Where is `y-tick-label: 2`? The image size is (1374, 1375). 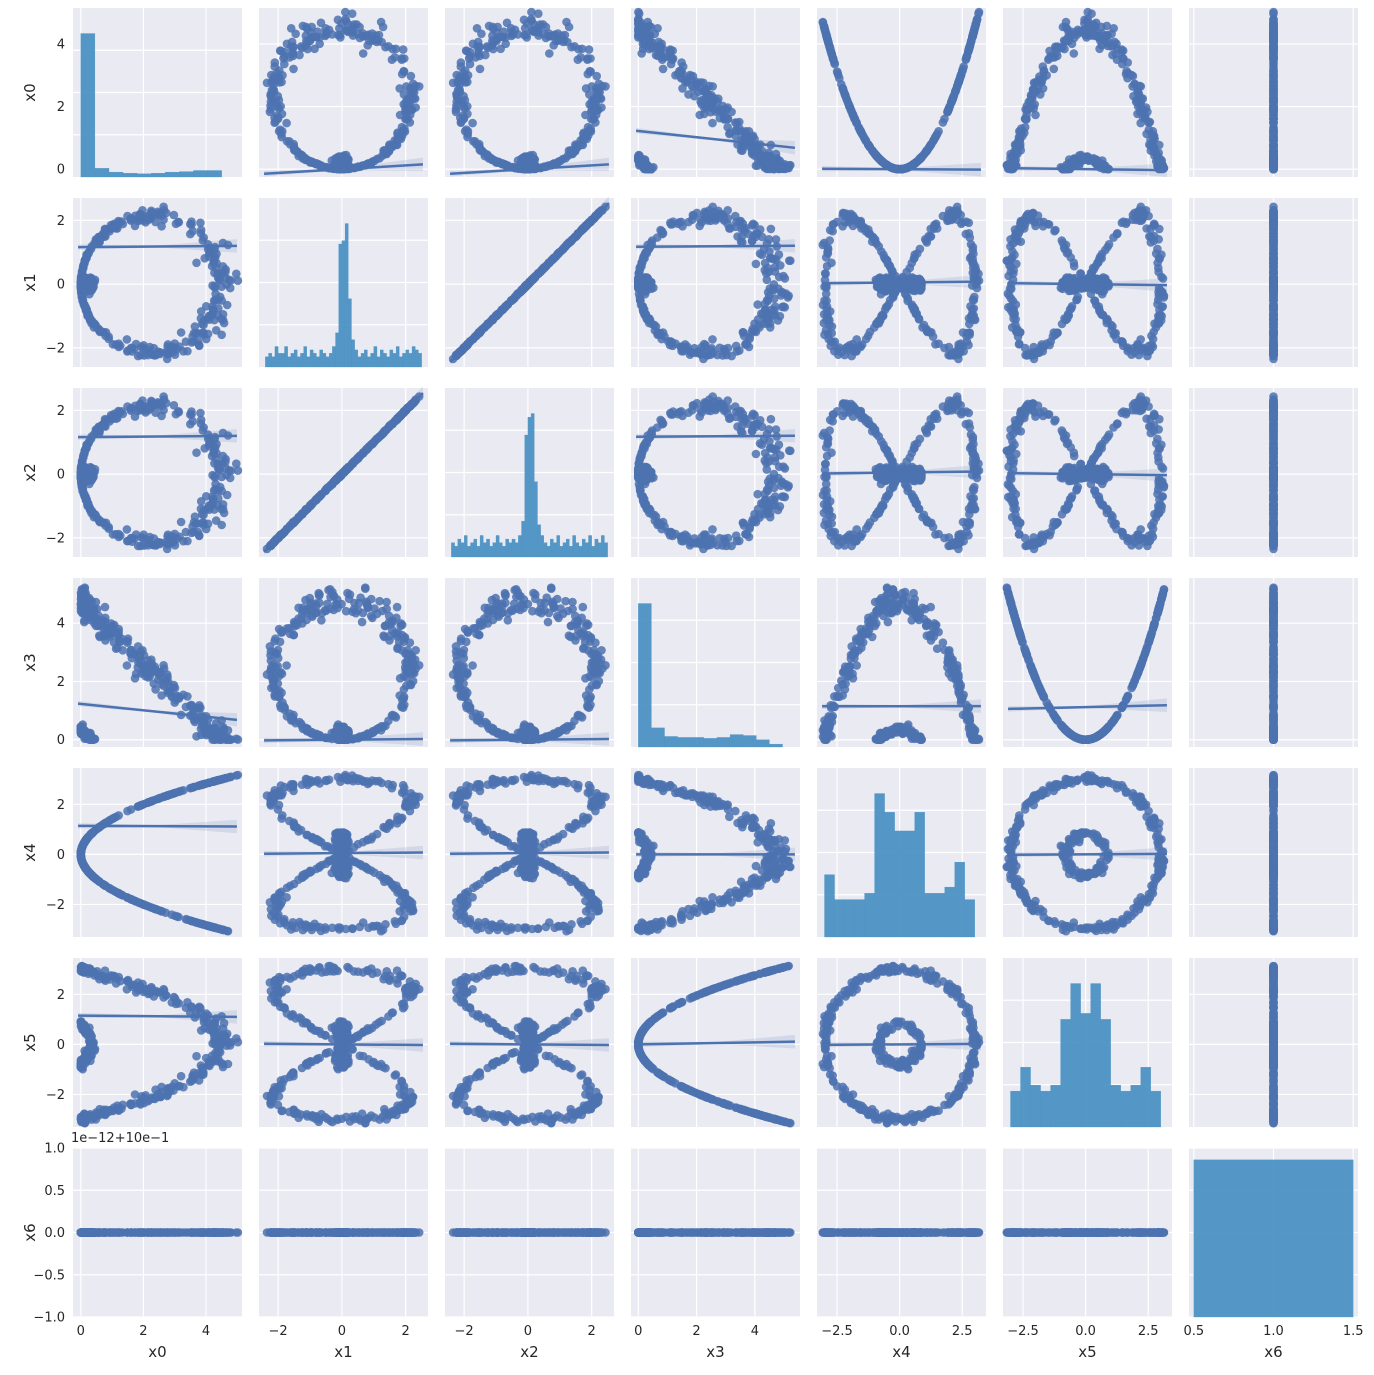
y-tick-label: 2 is located at coordinates (61, 221).